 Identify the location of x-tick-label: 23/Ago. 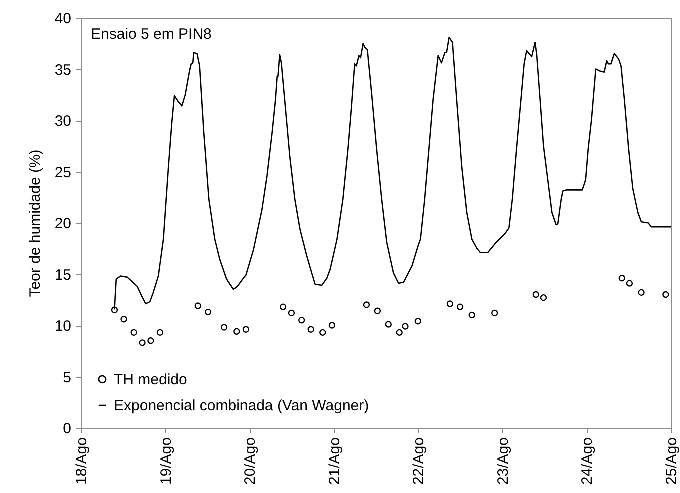
(503, 462).